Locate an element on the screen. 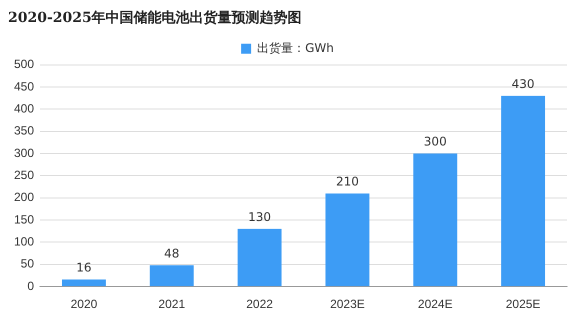 The height and width of the screenshot is (327, 585). y-tick-label: 500 is located at coordinates (24, 64).